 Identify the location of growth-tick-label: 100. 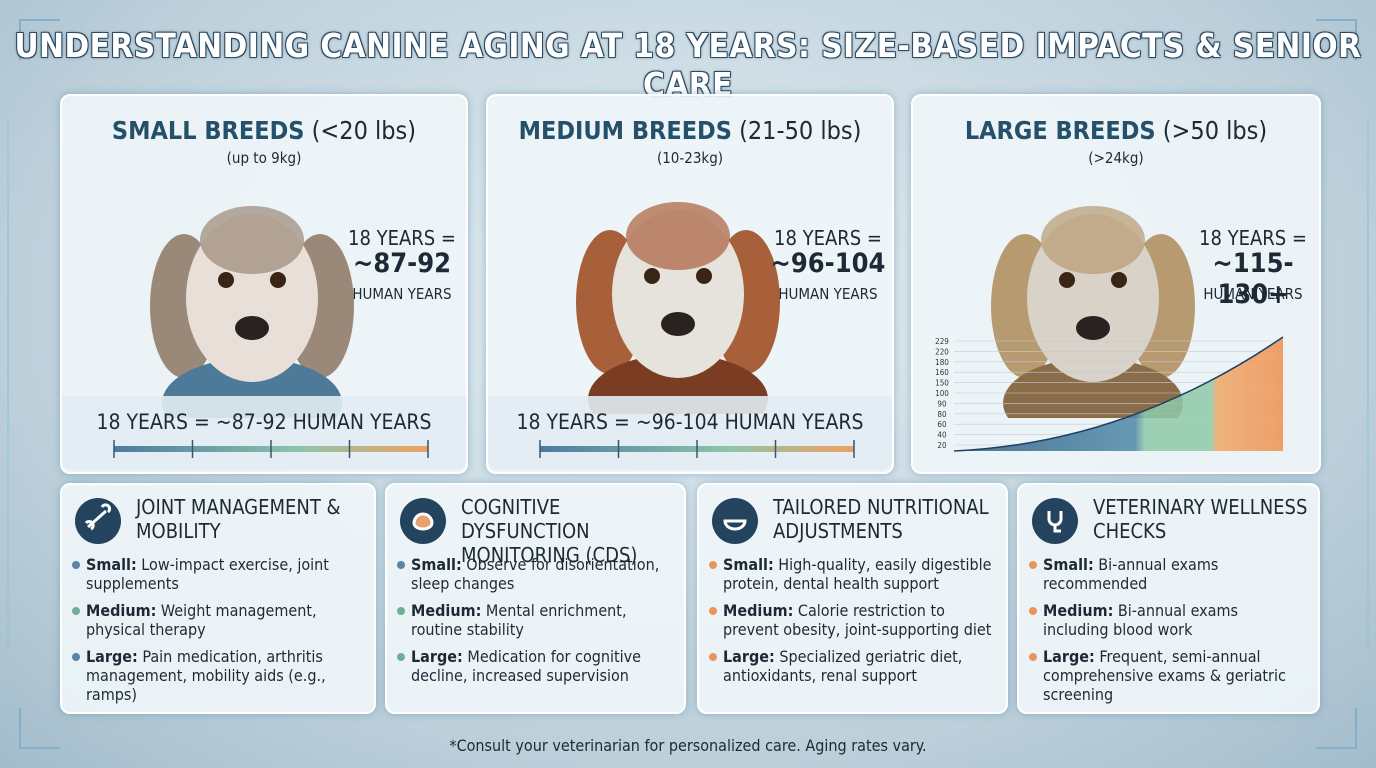
(942, 393).